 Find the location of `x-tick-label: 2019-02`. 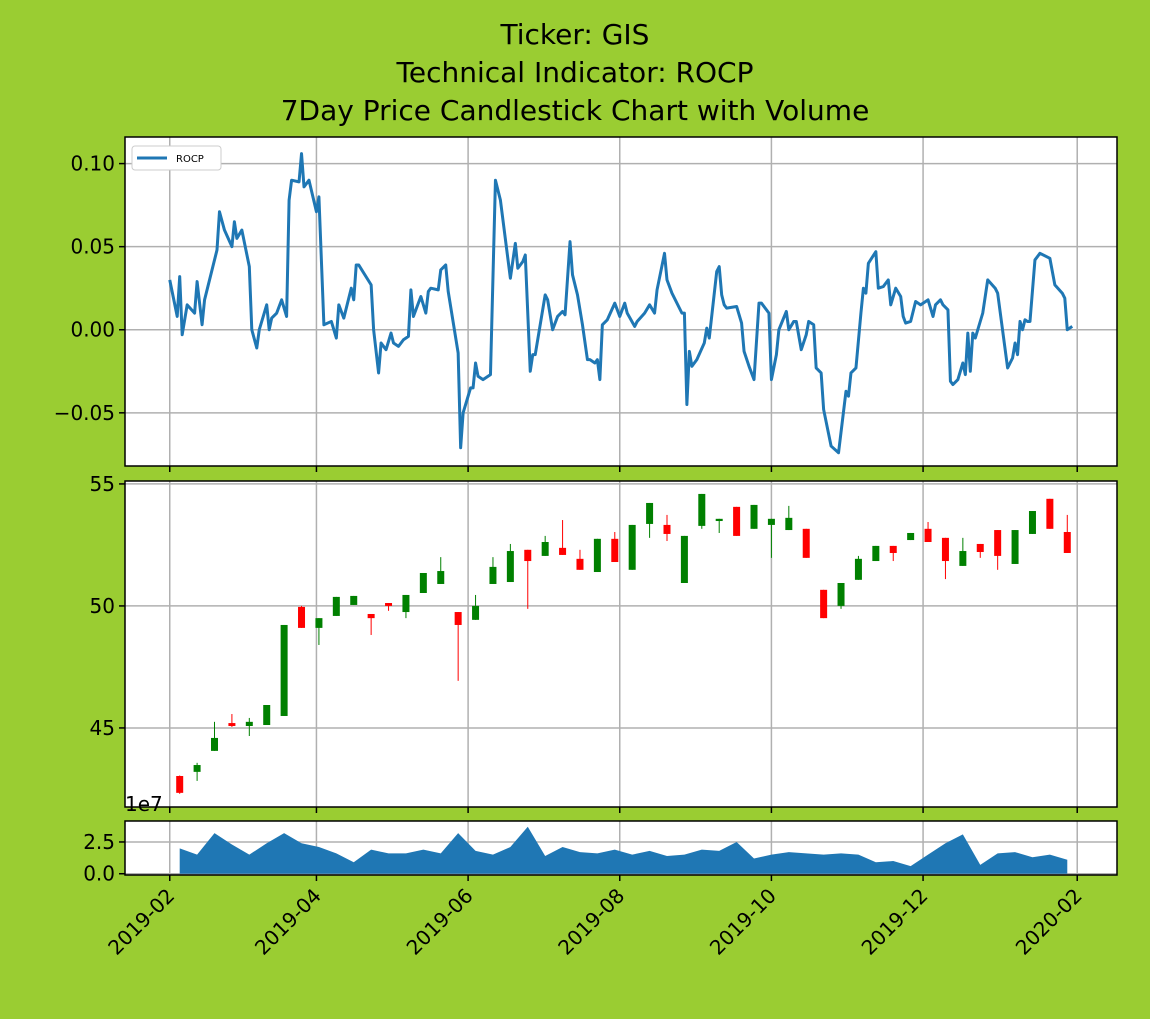

x-tick-label: 2019-02 is located at coordinates (141, 922).